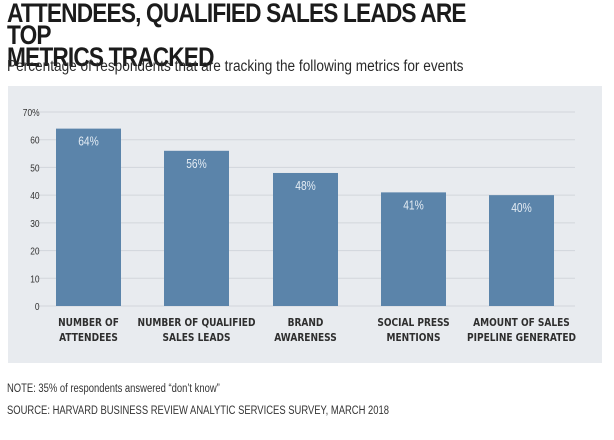 The image size is (614, 440). I want to click on y-axis-ticks: 0 10 20 30 40 50 60 70%, so click(31, 210).